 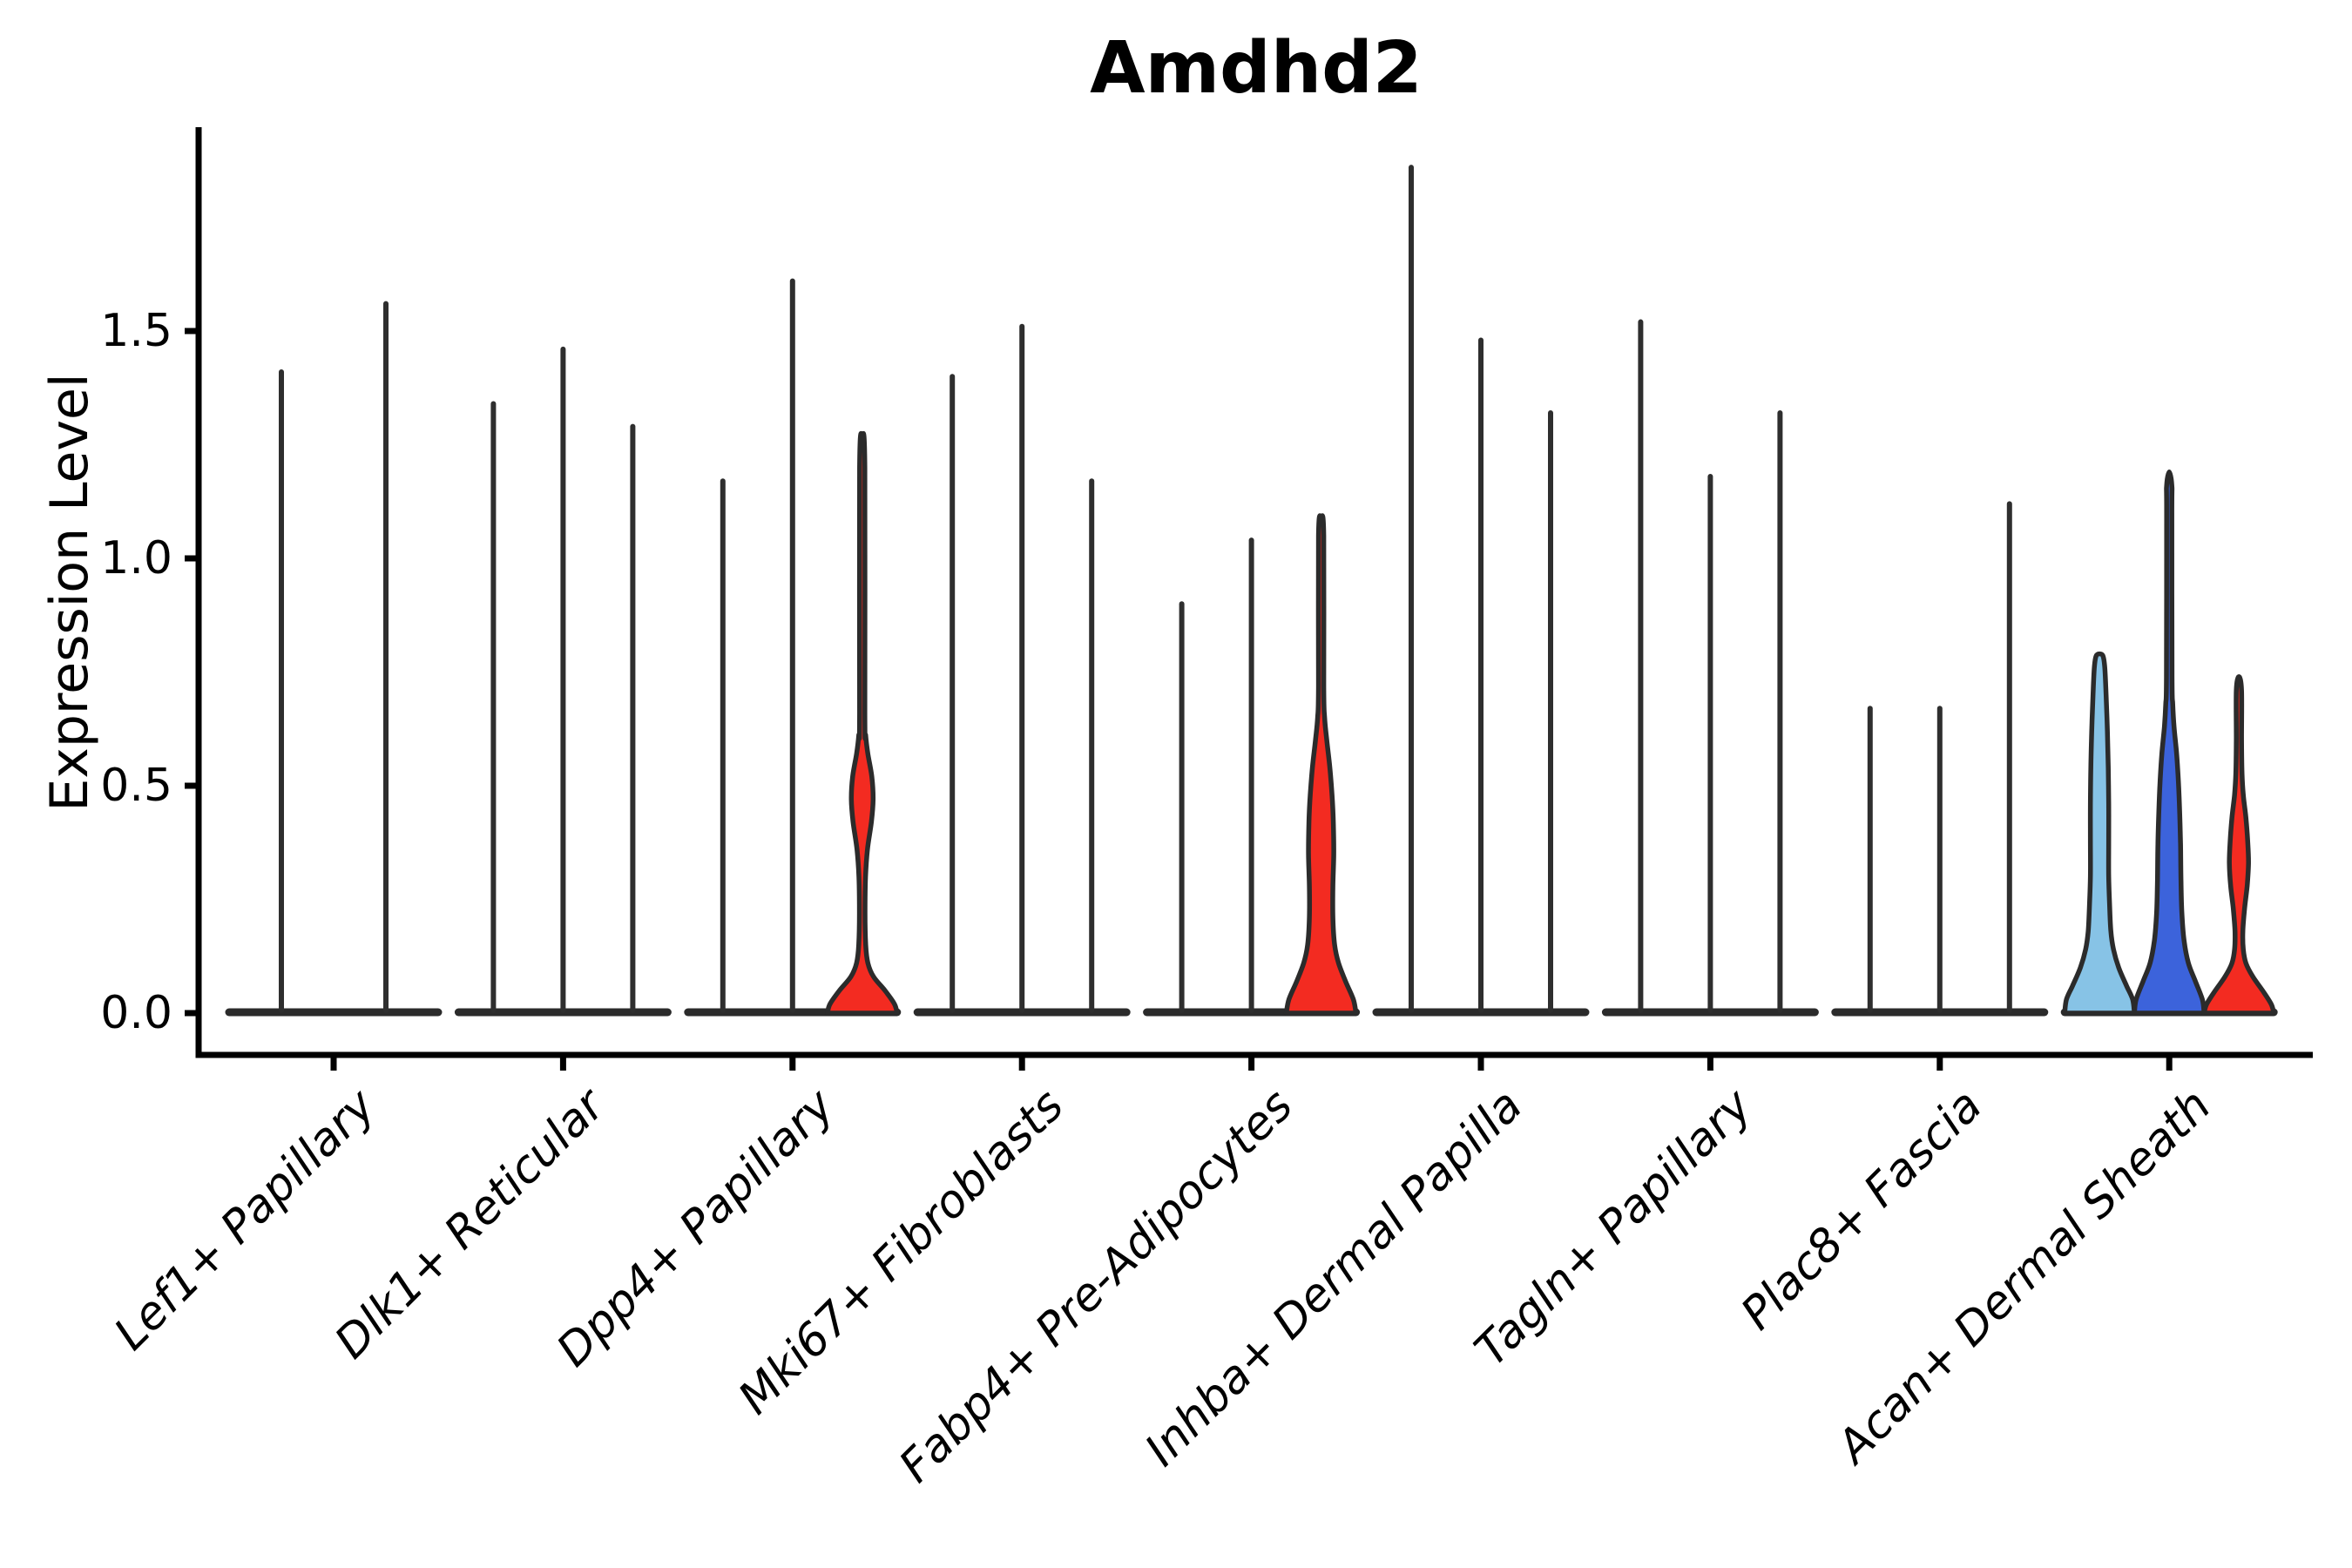 I want to click on y-tick-label: 0.0, so click(x=136, y=1013).